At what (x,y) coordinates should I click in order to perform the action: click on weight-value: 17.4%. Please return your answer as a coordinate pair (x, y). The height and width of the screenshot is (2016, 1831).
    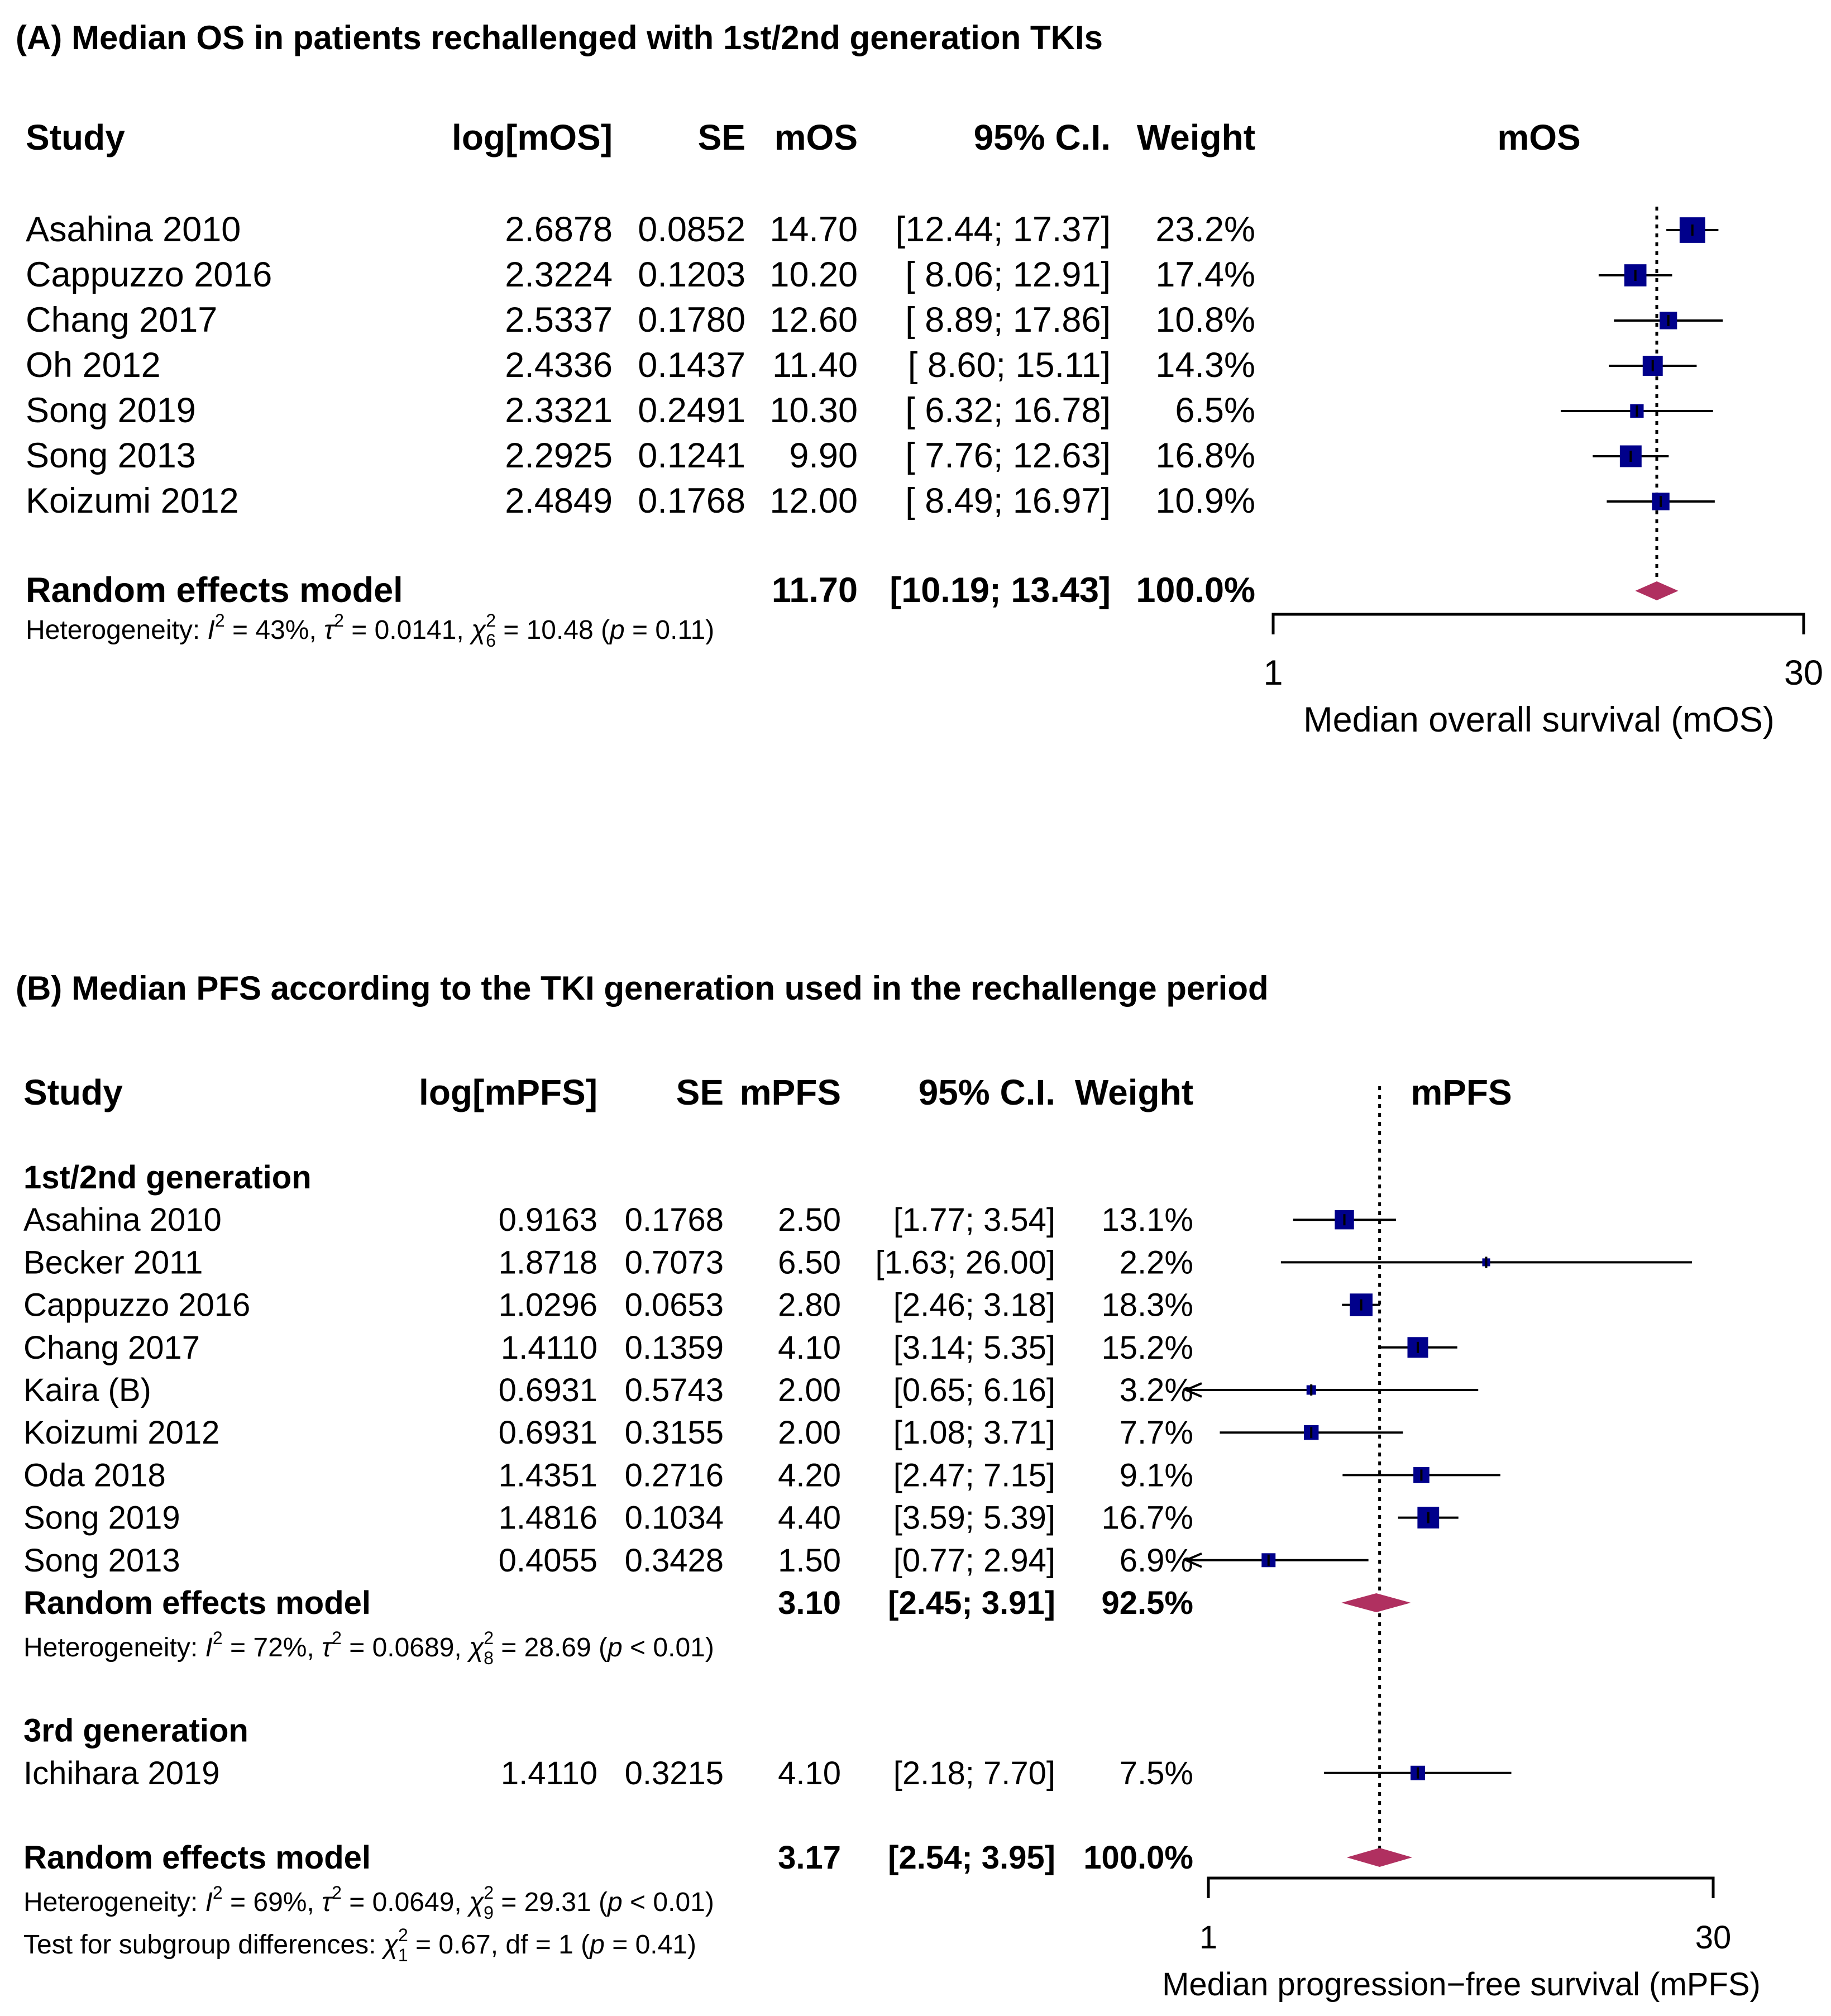
    Looking at the image, I should click on (1205, 275).